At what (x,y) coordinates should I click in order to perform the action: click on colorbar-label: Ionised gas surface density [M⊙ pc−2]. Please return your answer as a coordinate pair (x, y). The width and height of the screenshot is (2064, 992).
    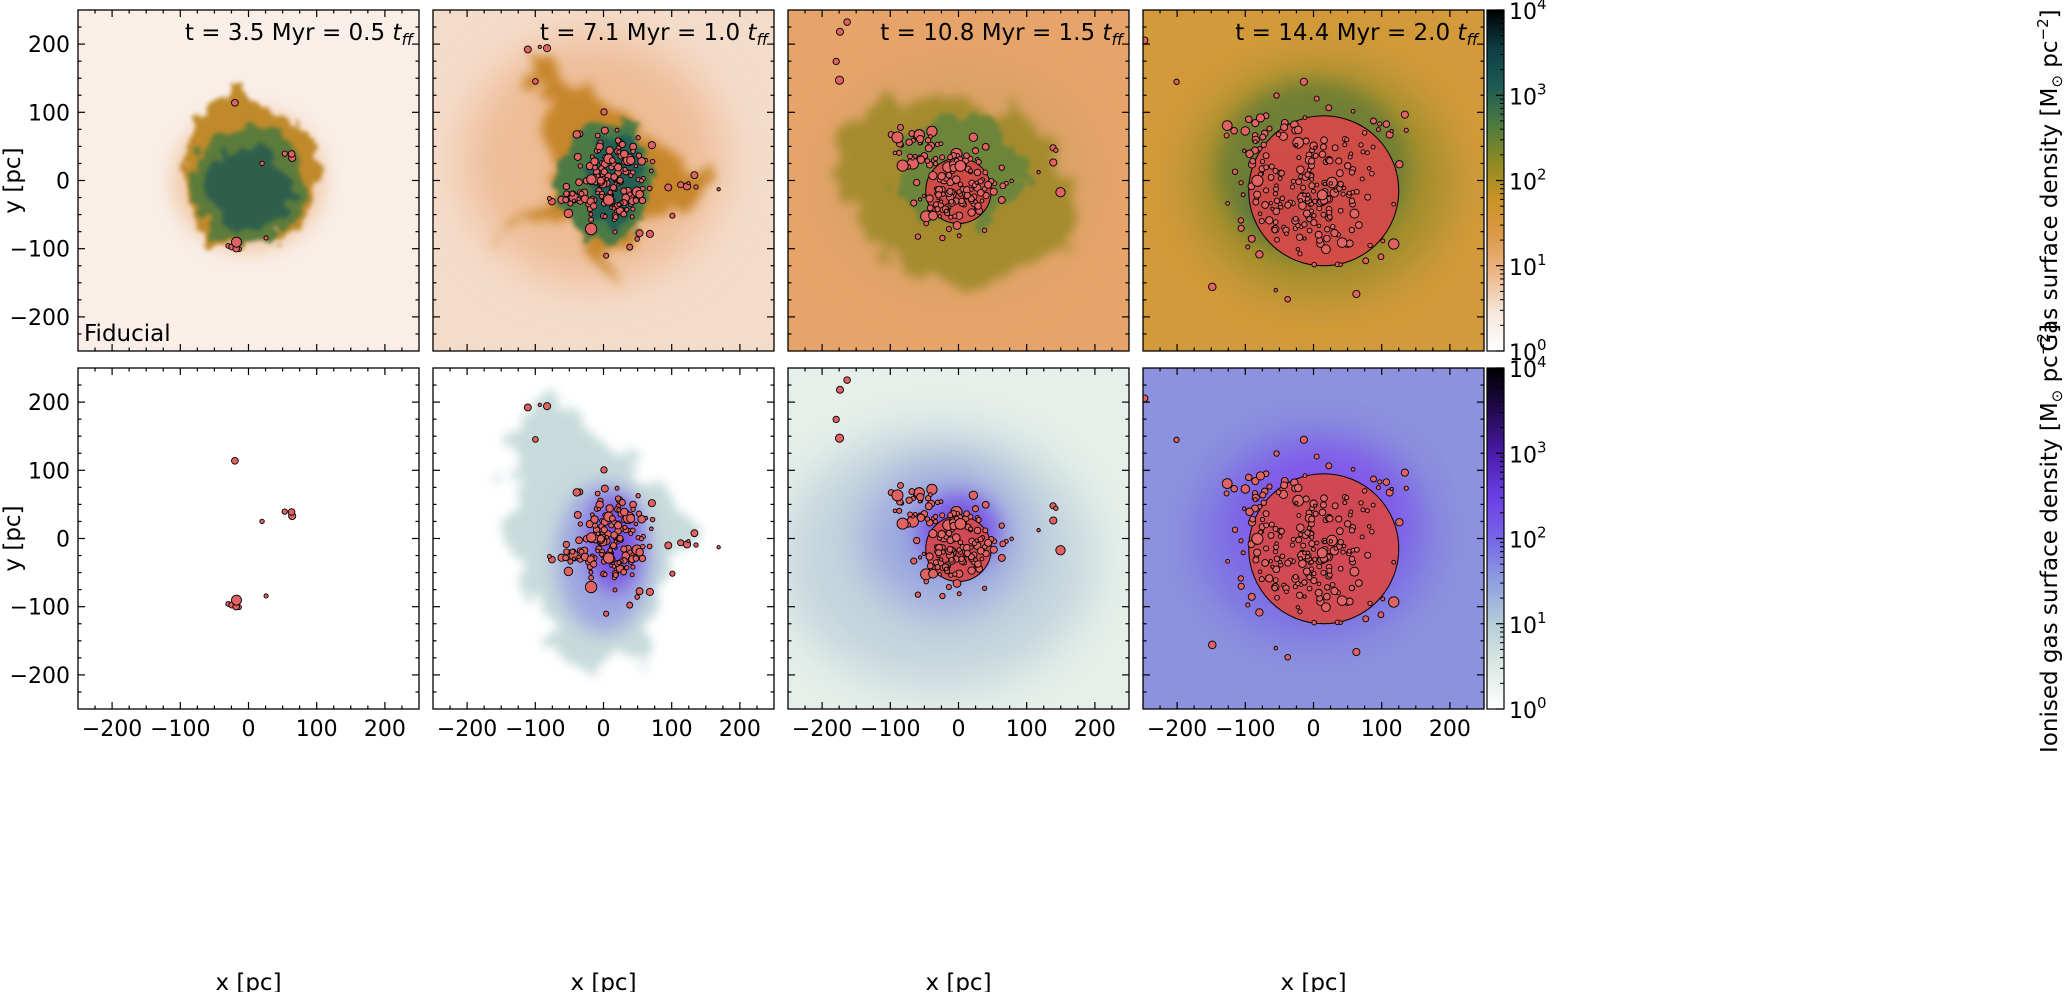
    Looking at the image, I should click on (2049, 538).